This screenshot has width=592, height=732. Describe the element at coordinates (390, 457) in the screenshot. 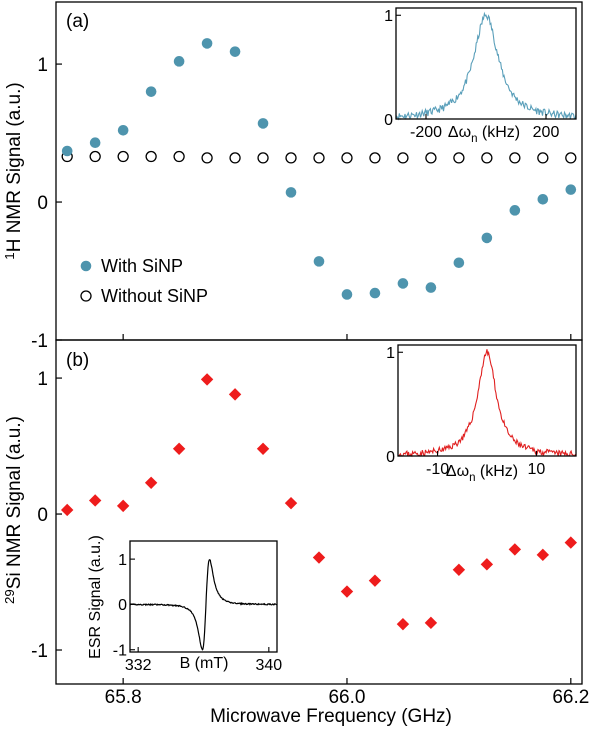

I see `panel-b-nmr-inset-ytick-label: 0` at that location.